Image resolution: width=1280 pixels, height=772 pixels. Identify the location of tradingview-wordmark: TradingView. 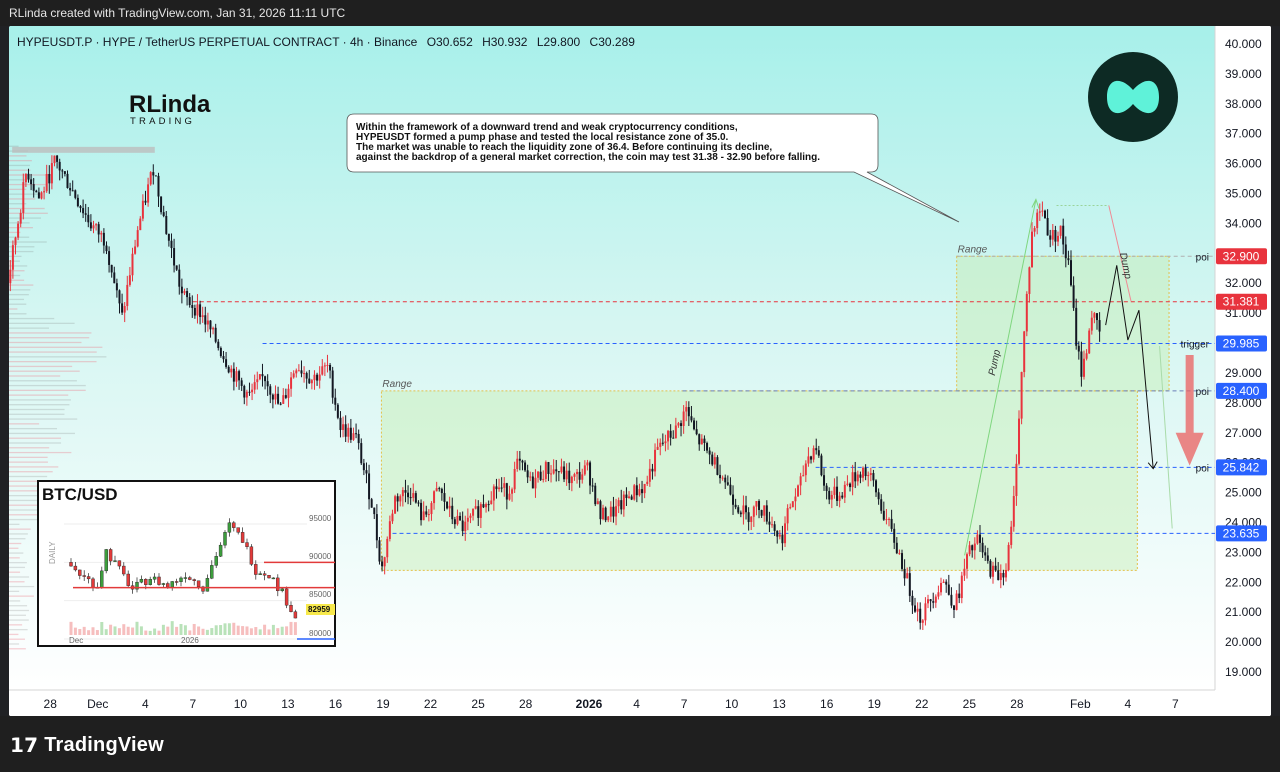
(104, 745).